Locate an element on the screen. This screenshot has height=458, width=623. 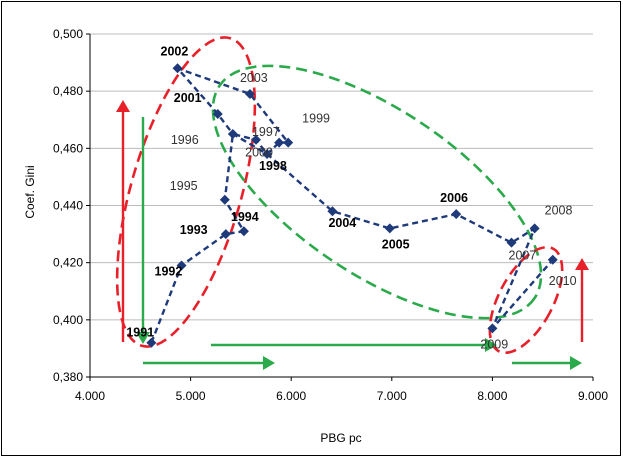
green-arrow-down is located at coordinates (143, 230).